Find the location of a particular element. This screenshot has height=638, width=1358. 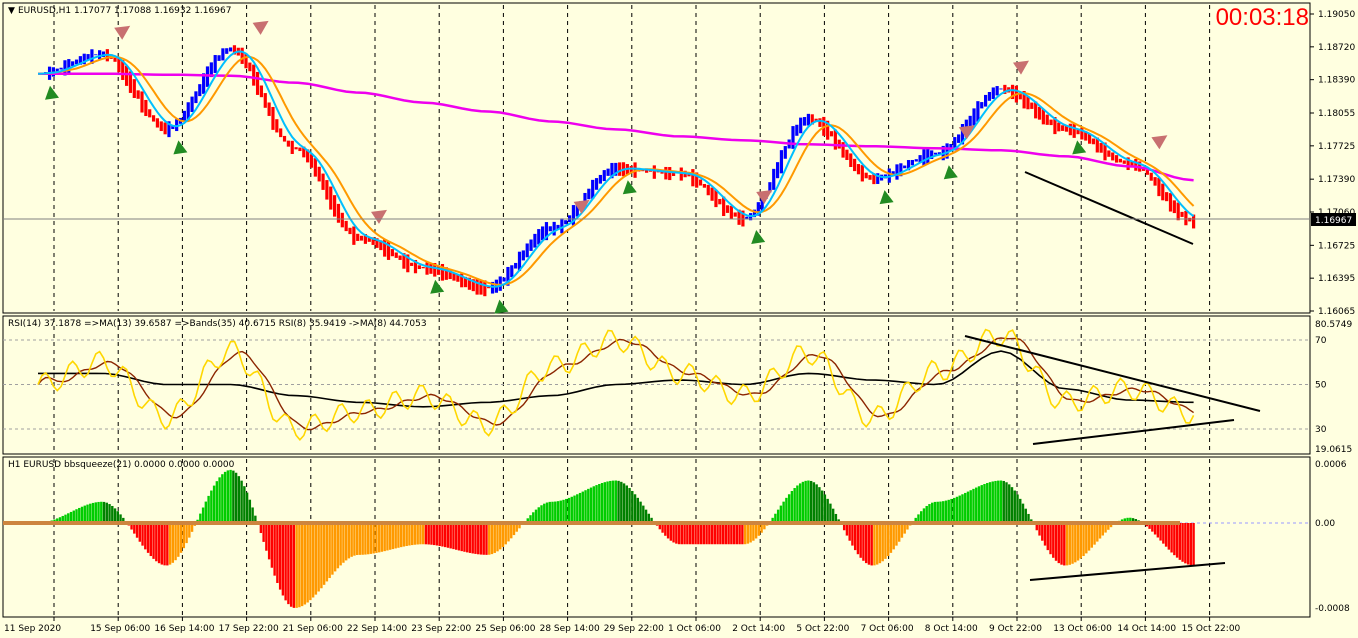

countdown-timer: 00:03:18 is located at coordinates (1262, 17).